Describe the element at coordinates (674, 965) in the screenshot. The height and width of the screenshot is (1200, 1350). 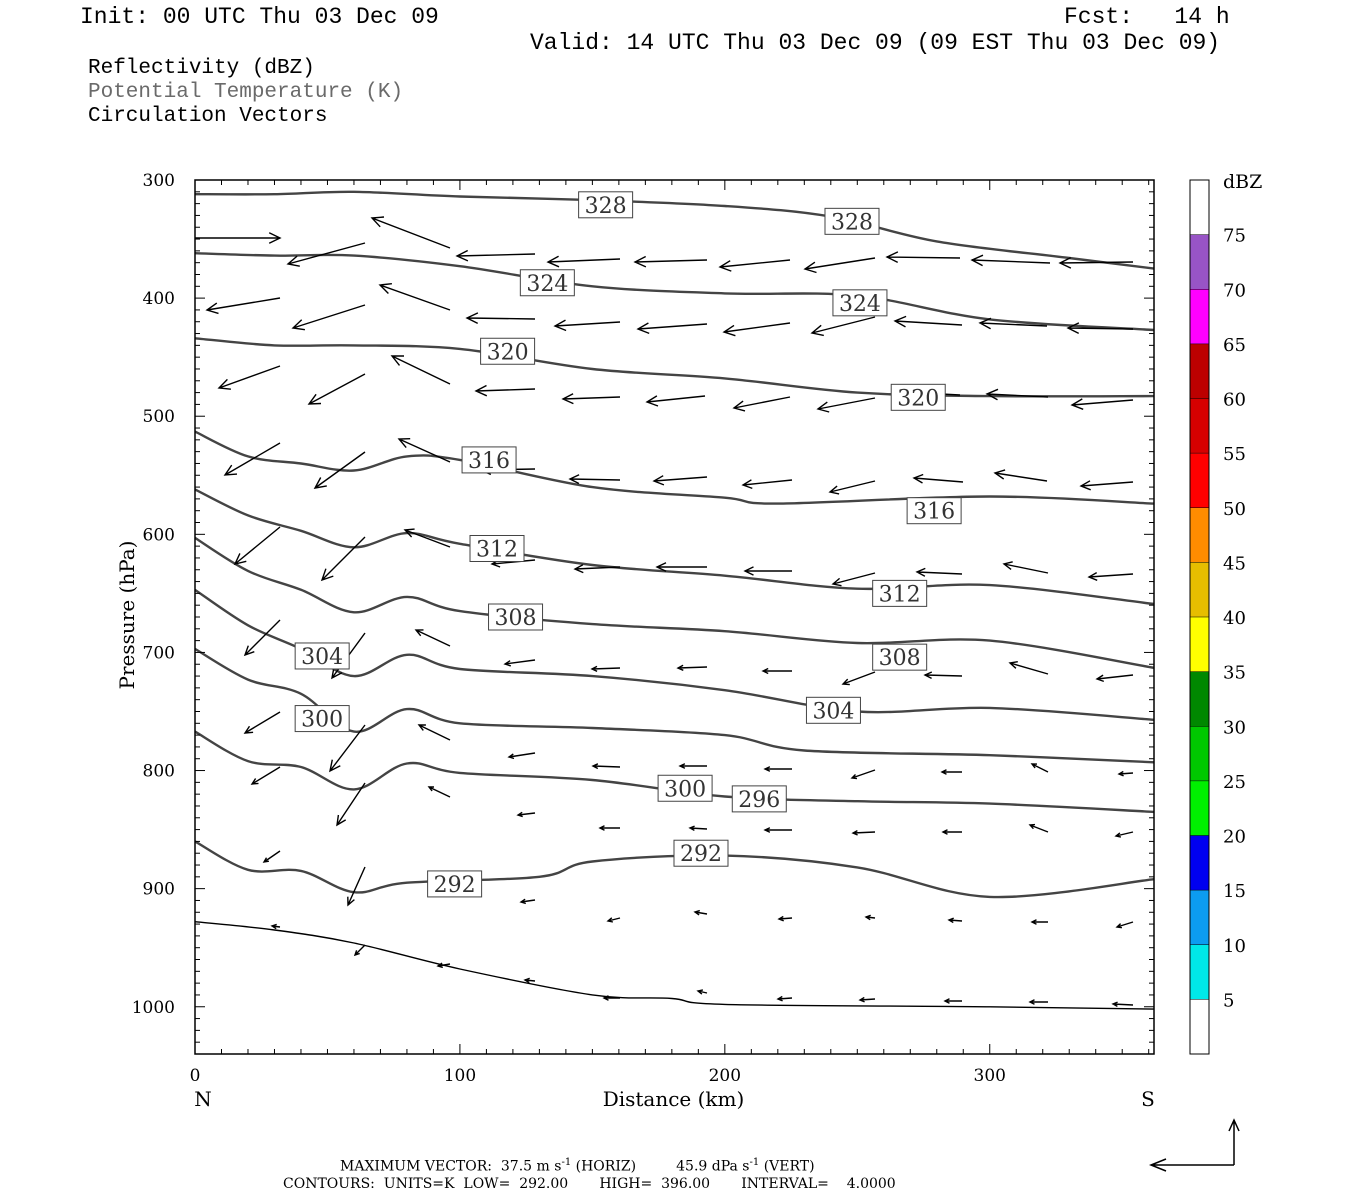
I see `contour-surface` at that location.